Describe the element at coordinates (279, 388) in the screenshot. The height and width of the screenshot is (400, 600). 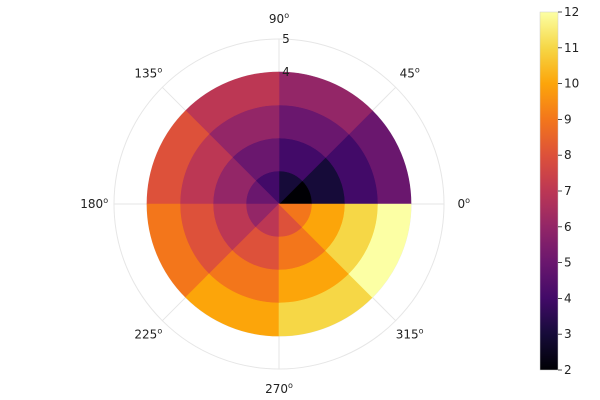
I see `angle-tick-label: 270o` at that location.